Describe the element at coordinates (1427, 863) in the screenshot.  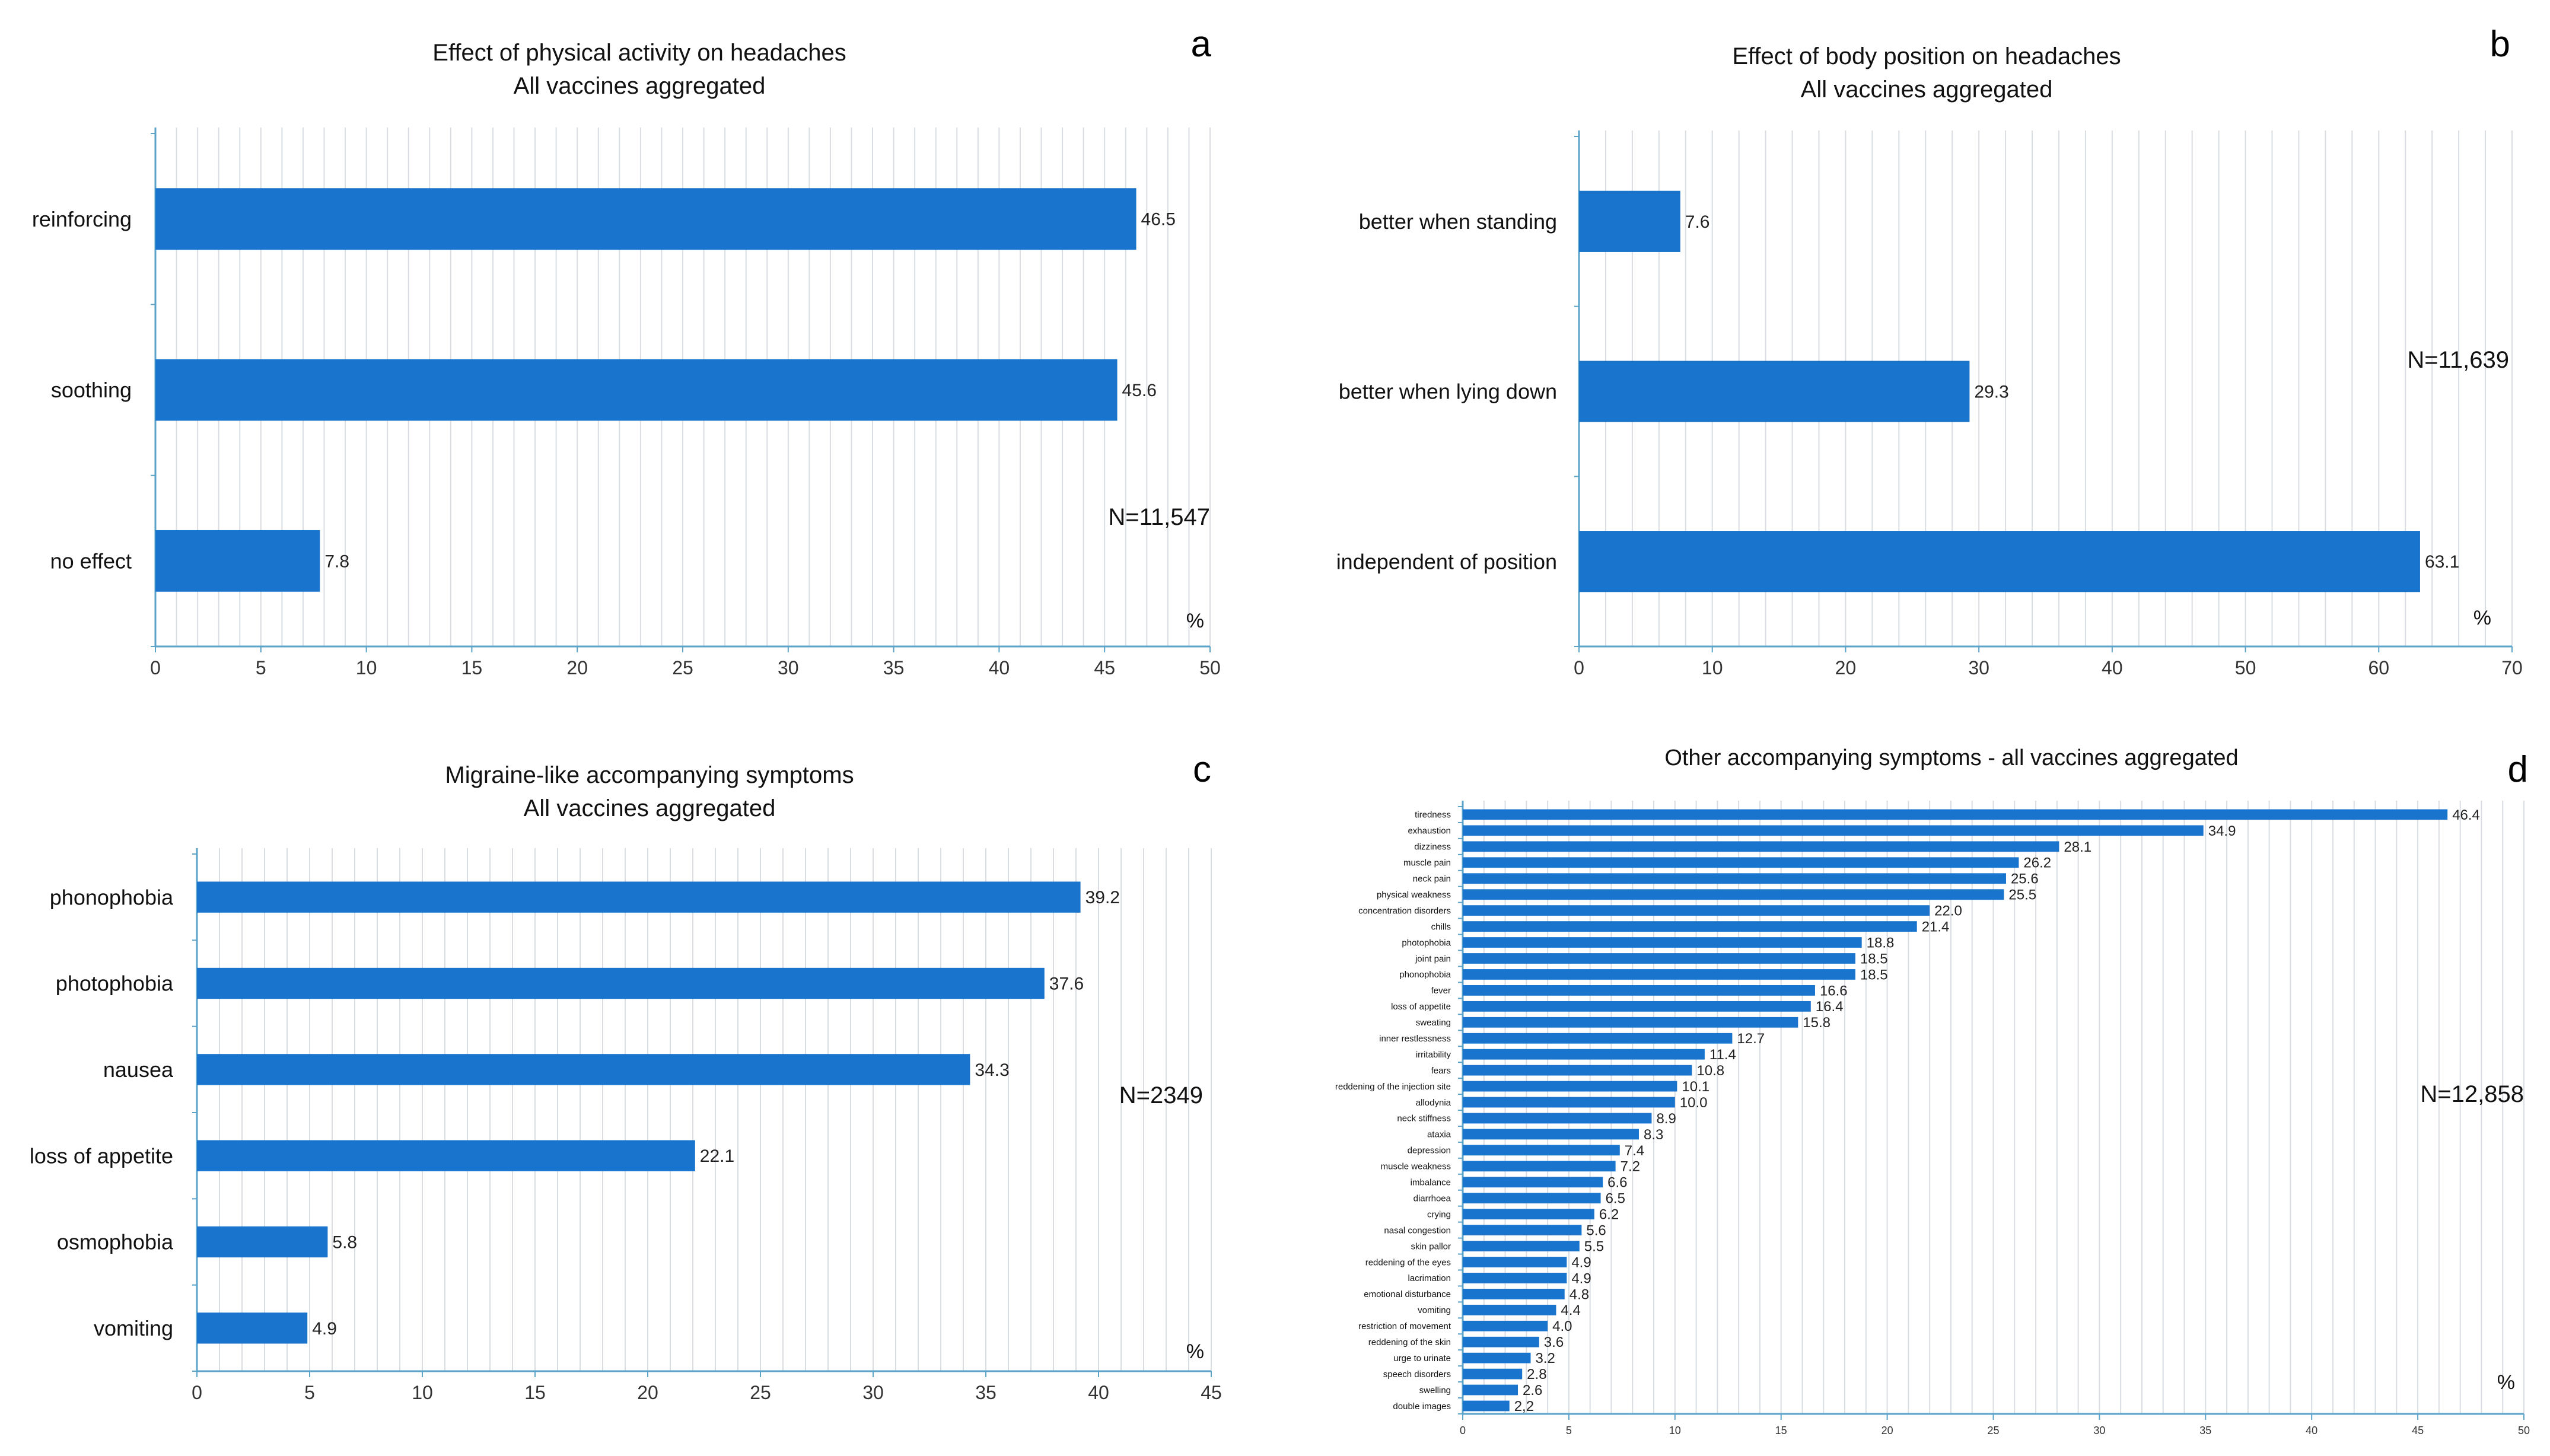
I see `category-label: muscle pain` at that location.